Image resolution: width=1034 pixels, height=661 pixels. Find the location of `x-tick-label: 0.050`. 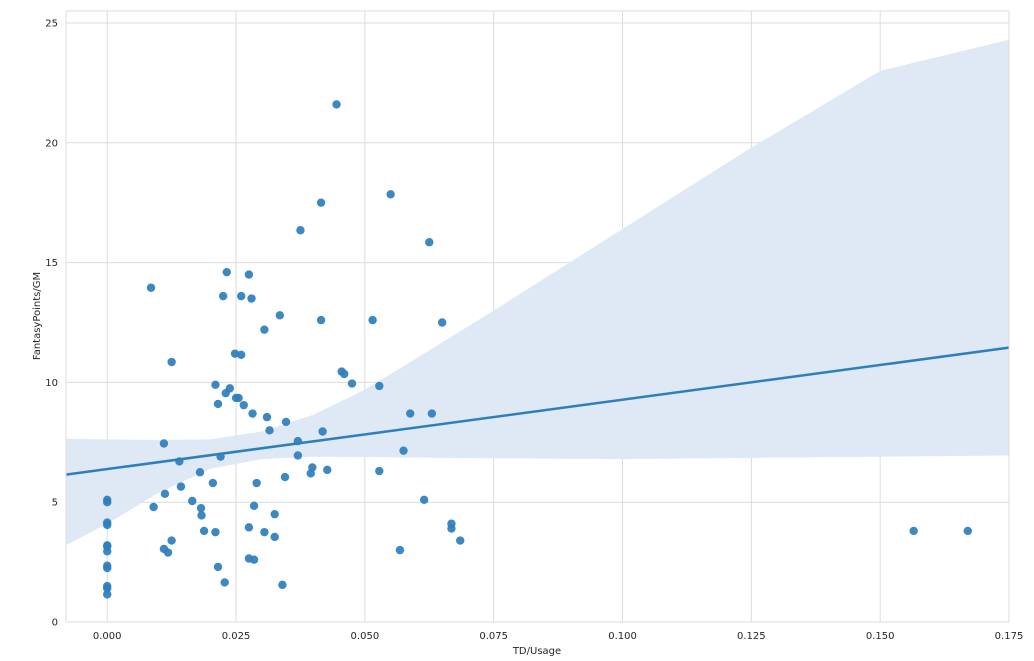

x-tick-label: 0.050 is located at coordinates (365, 636).